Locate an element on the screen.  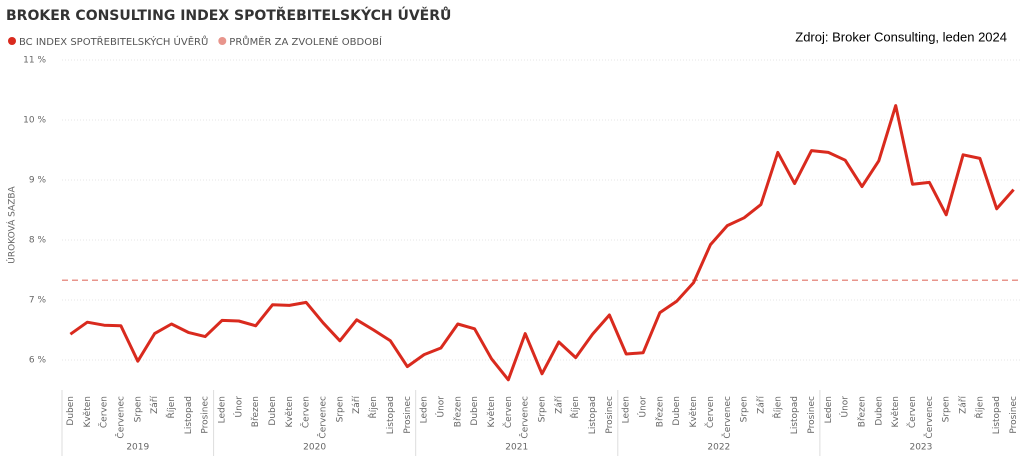
year-label: 2021 is located at coordinates (516, 448).